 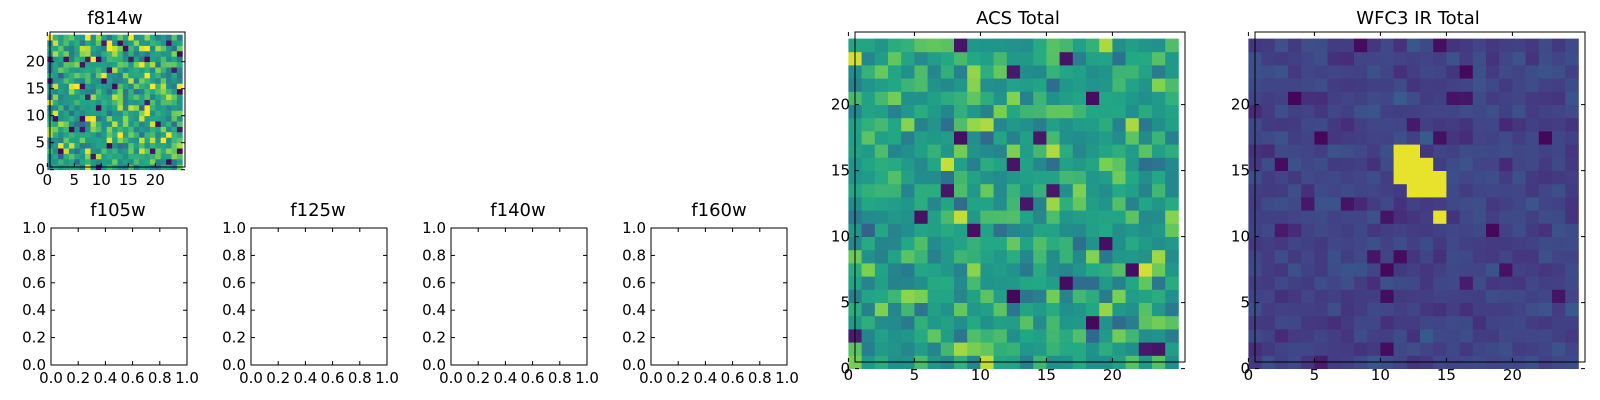 What do you see at coordinates (1112, 375) in the screenshot?
I see `x-tick-label: 20` at bounding box center [1112, 375].